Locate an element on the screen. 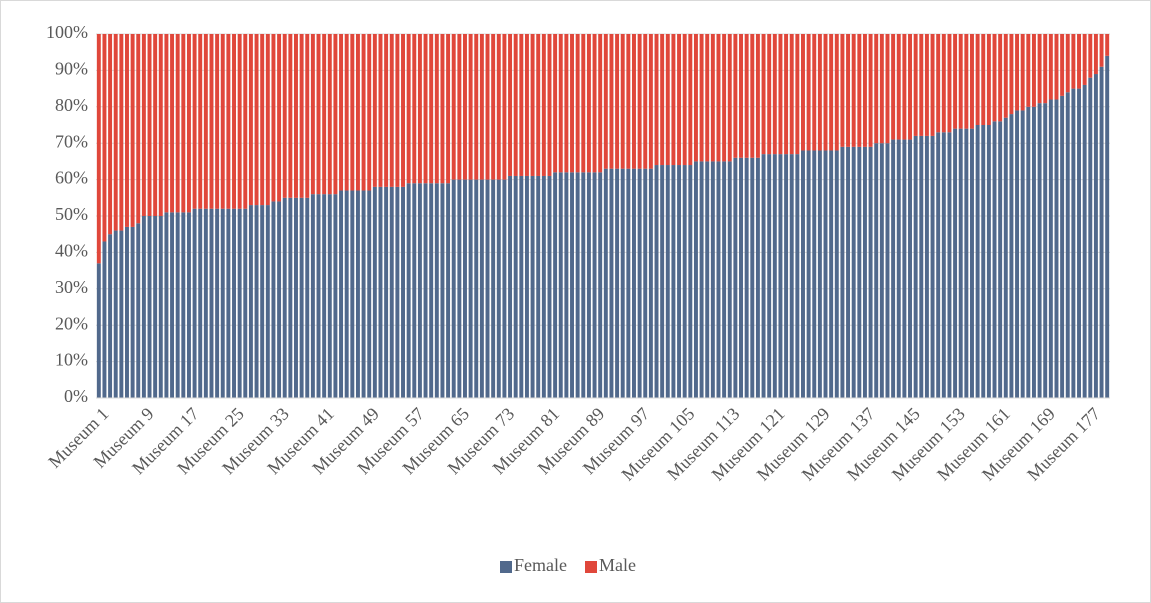  y-tick-label: 0% is located at coordinates (76, 396).